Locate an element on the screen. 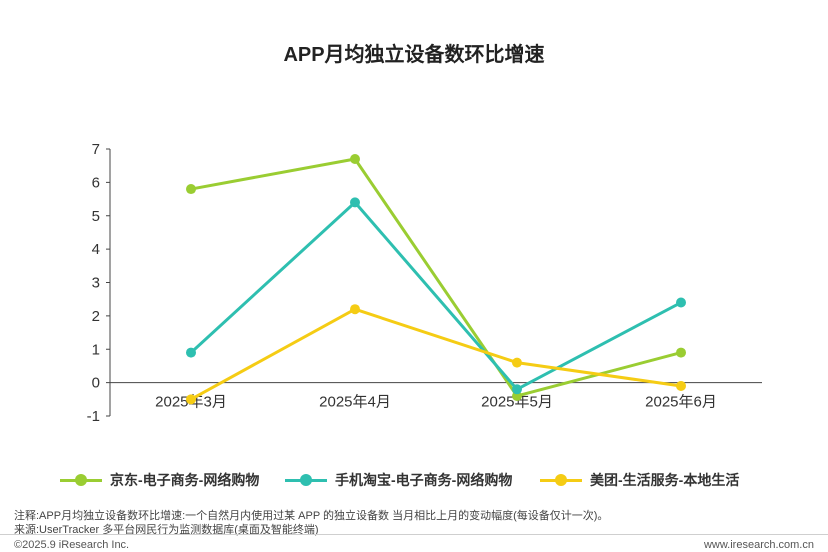  x-tick-label: 2025年4月 is located at coordinates (355, 402).